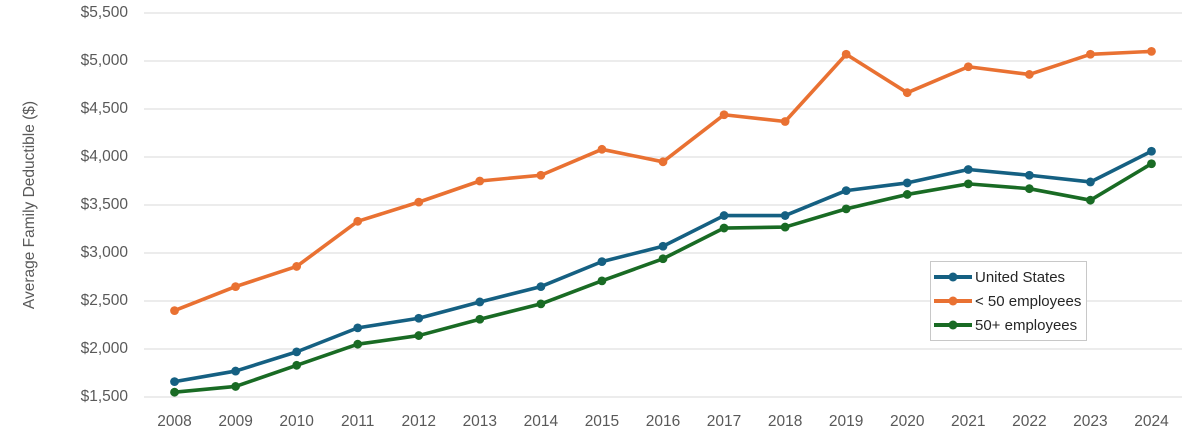 The height and width of the screenshot is (441, 1182). Describe the element at coordinates (296, 421) in the screenshot. I see `x-tick-label: 2010` at that location.